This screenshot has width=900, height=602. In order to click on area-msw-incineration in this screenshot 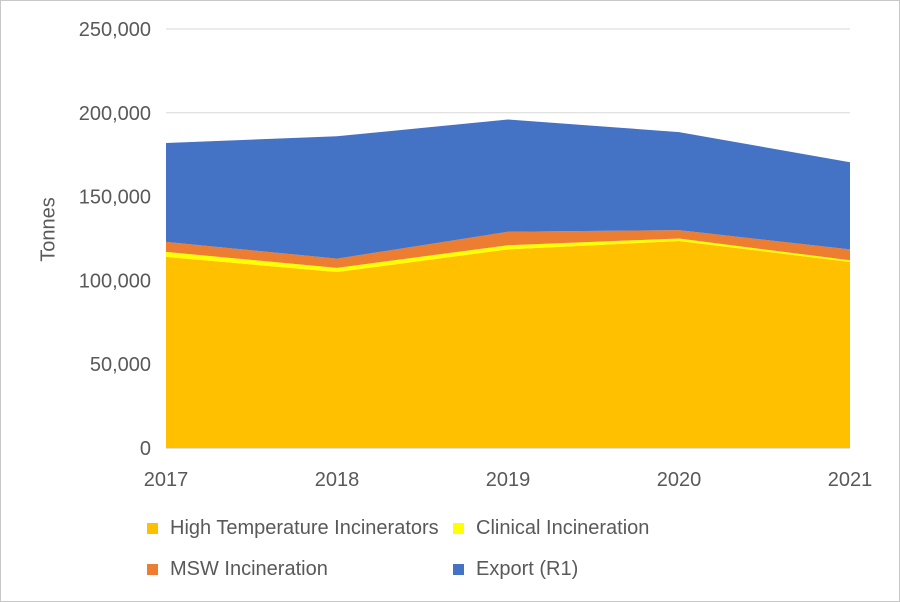, I will do `click(508, 249)`.